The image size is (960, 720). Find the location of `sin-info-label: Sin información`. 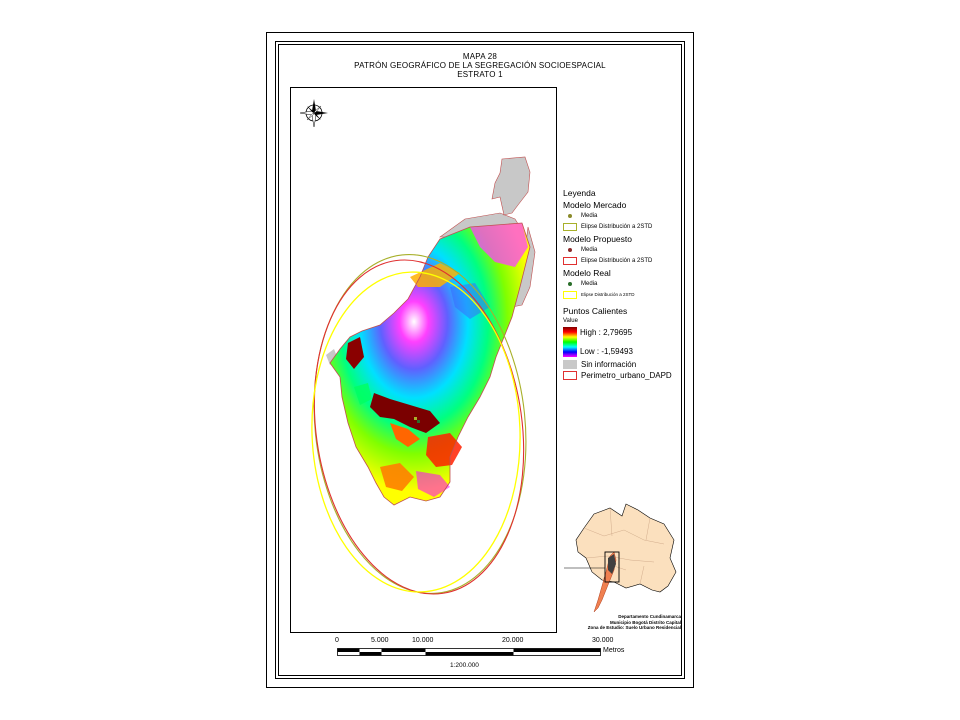

sin-info-label: Sin información is located at coordinates (609, 364).